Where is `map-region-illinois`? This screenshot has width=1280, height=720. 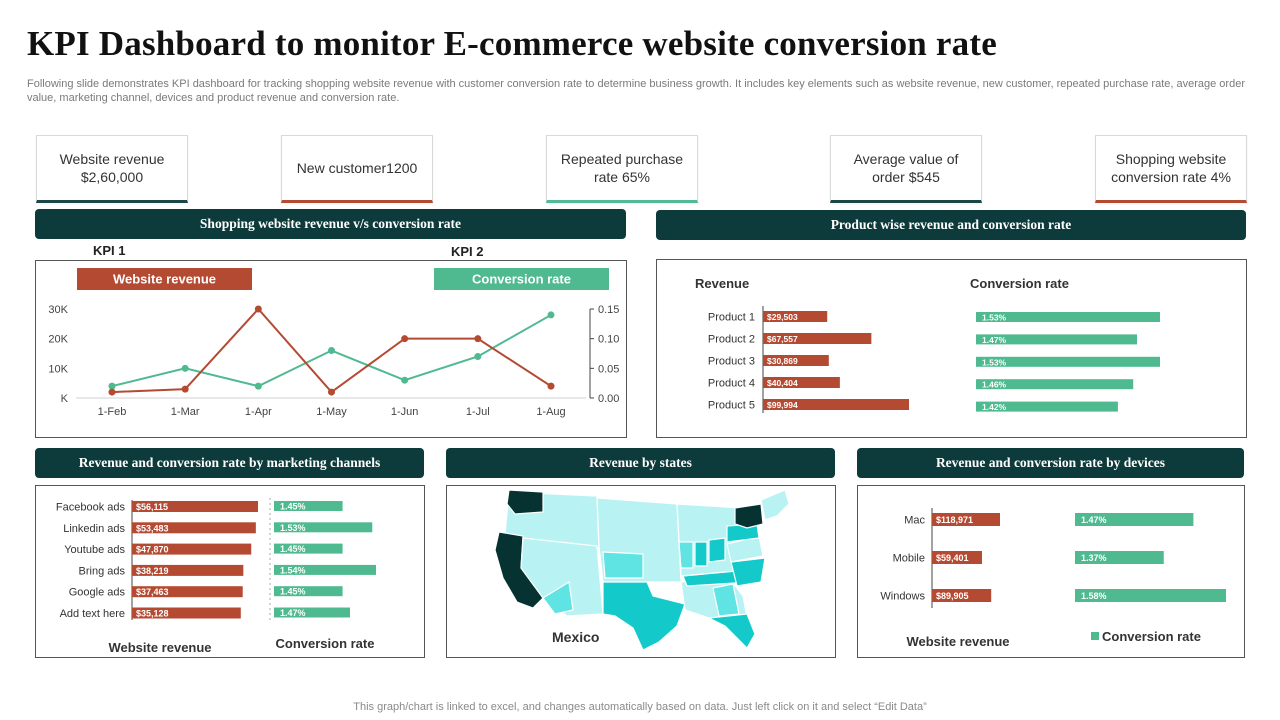
map-region-illinois is located at coordinates (686, 555).